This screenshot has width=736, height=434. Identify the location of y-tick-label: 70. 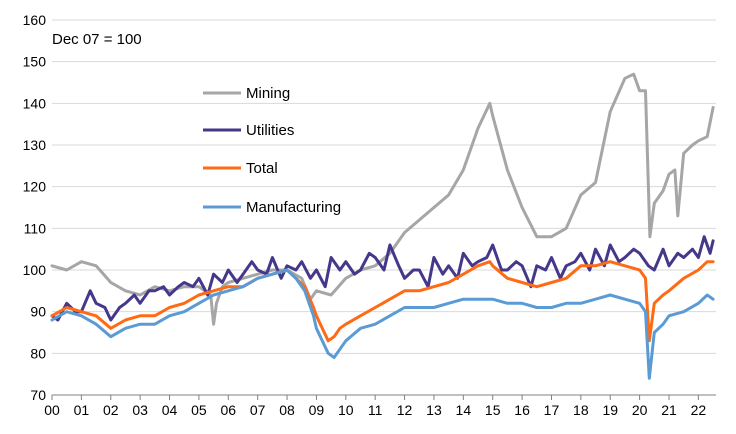
(38, 395).